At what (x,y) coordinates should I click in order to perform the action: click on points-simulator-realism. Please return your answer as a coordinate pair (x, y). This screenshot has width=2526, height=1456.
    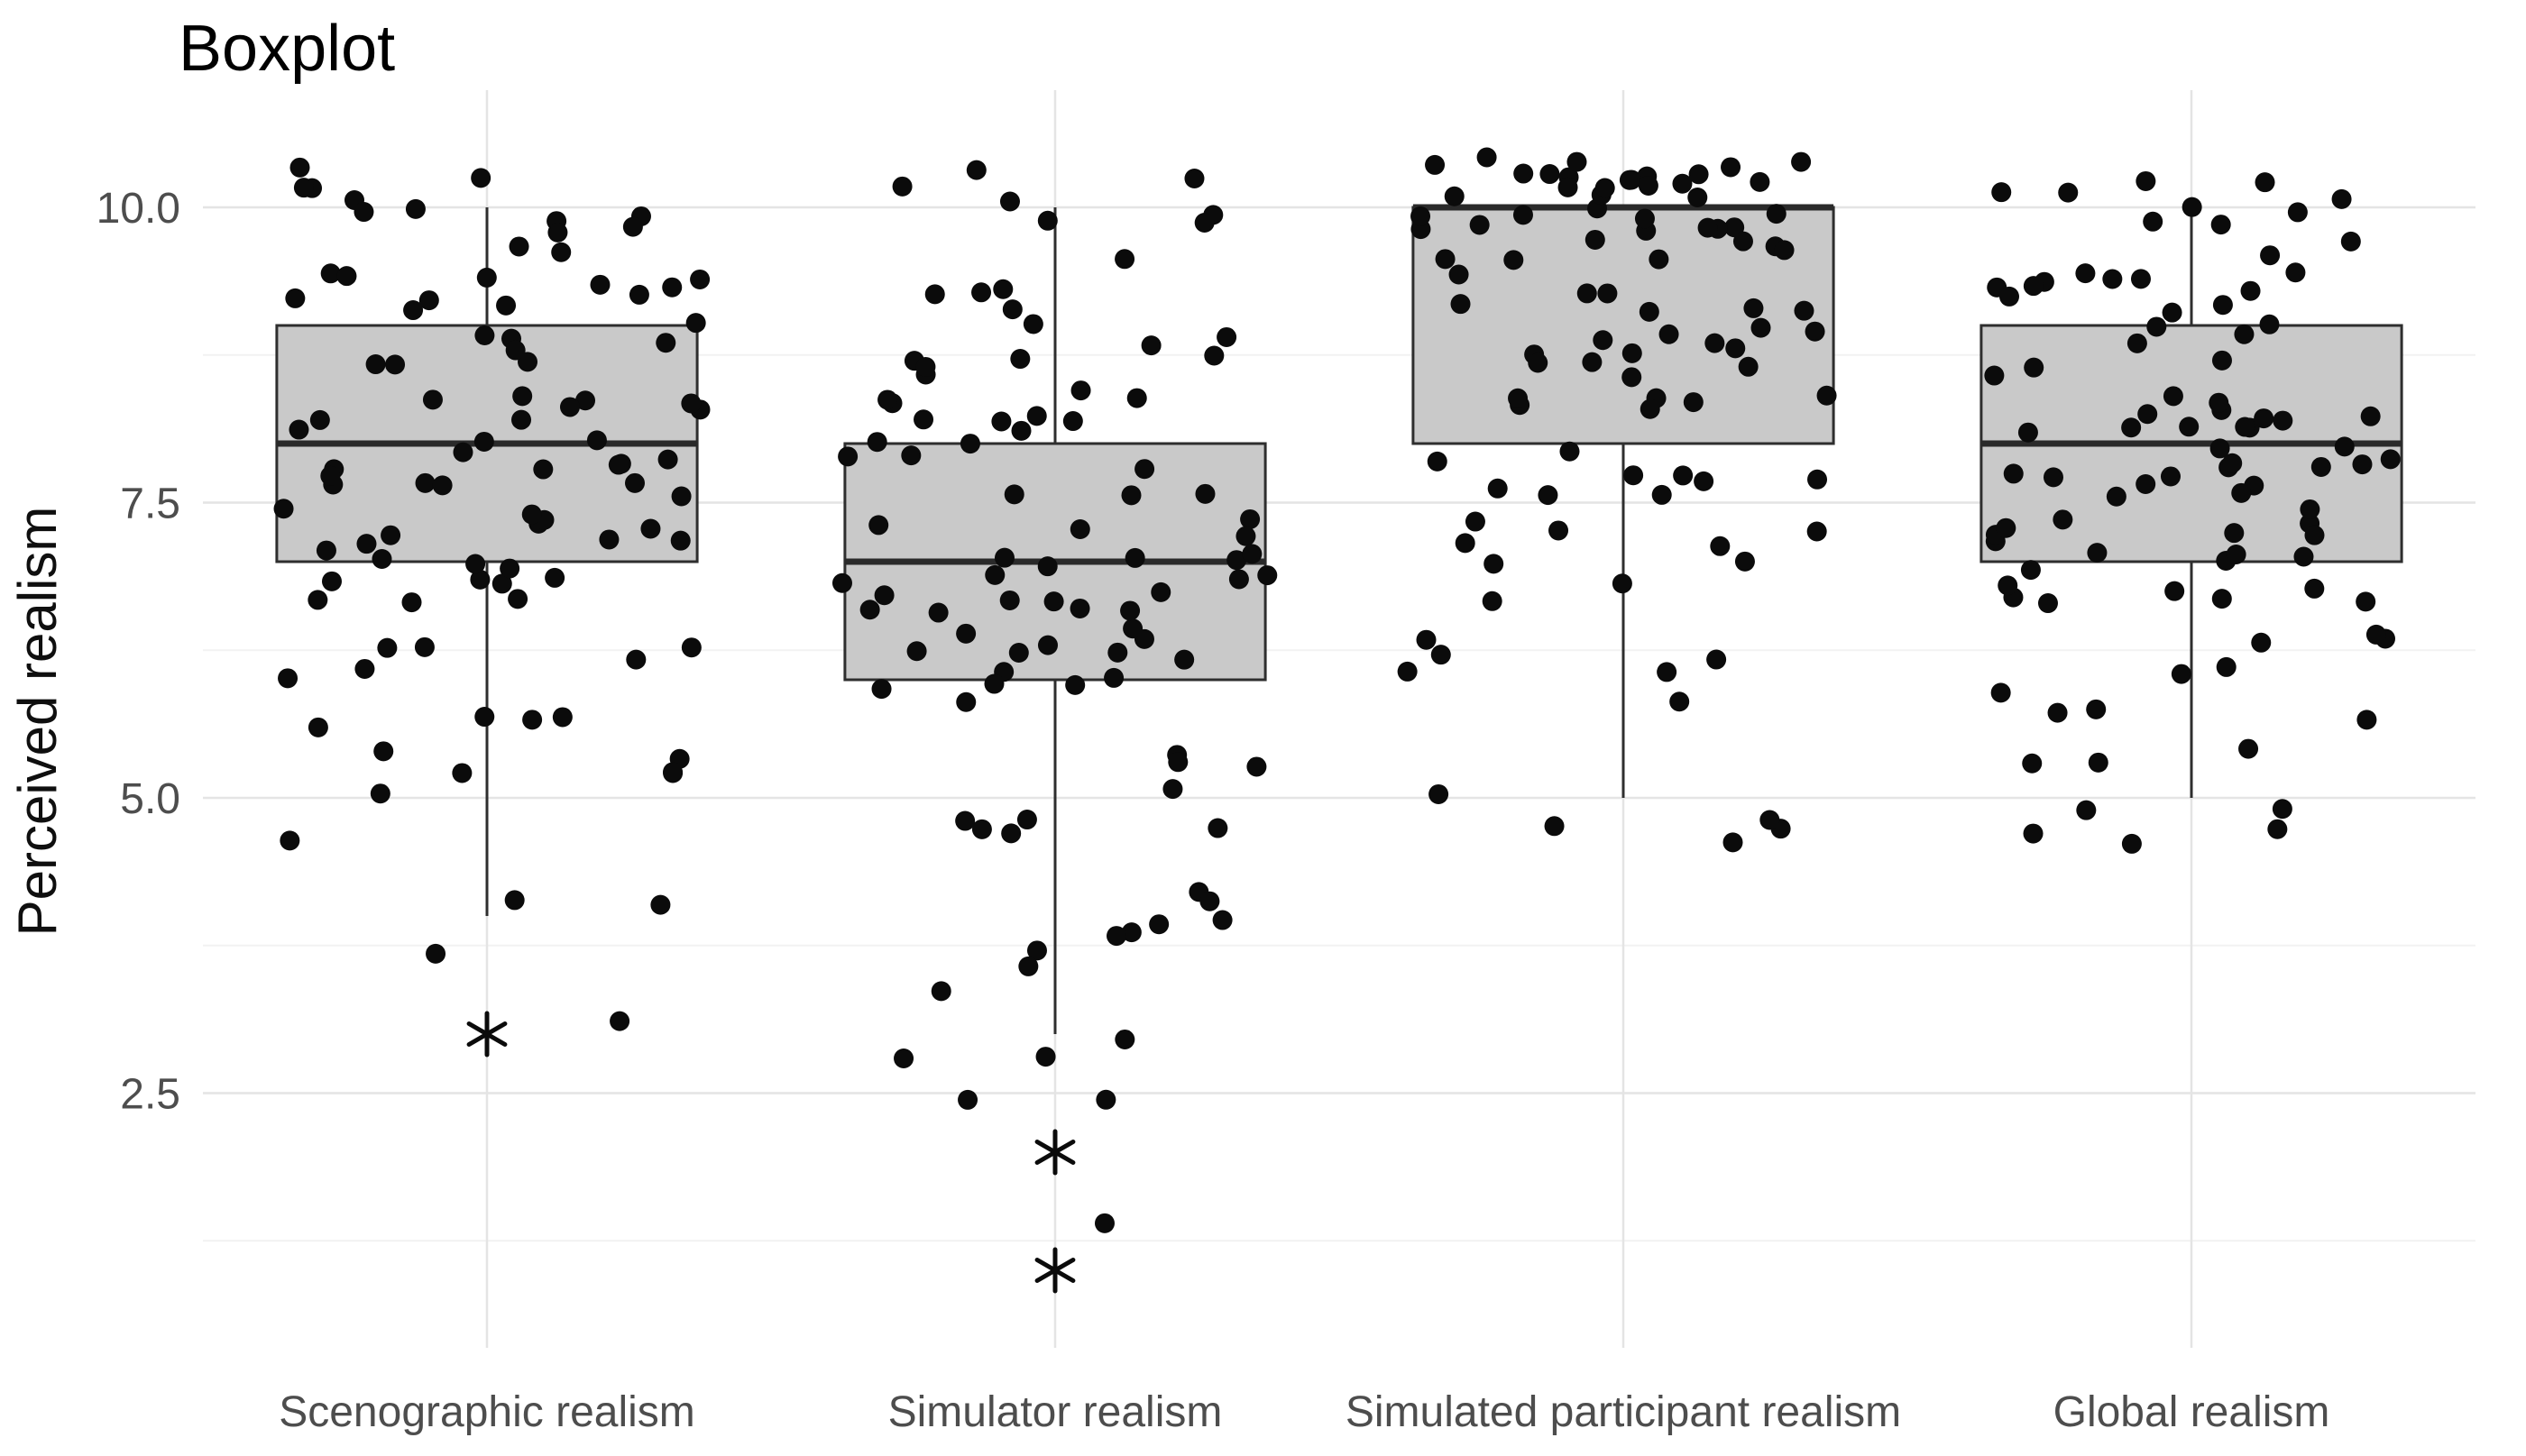
    Looking at the image, I should click on (1054, 697).